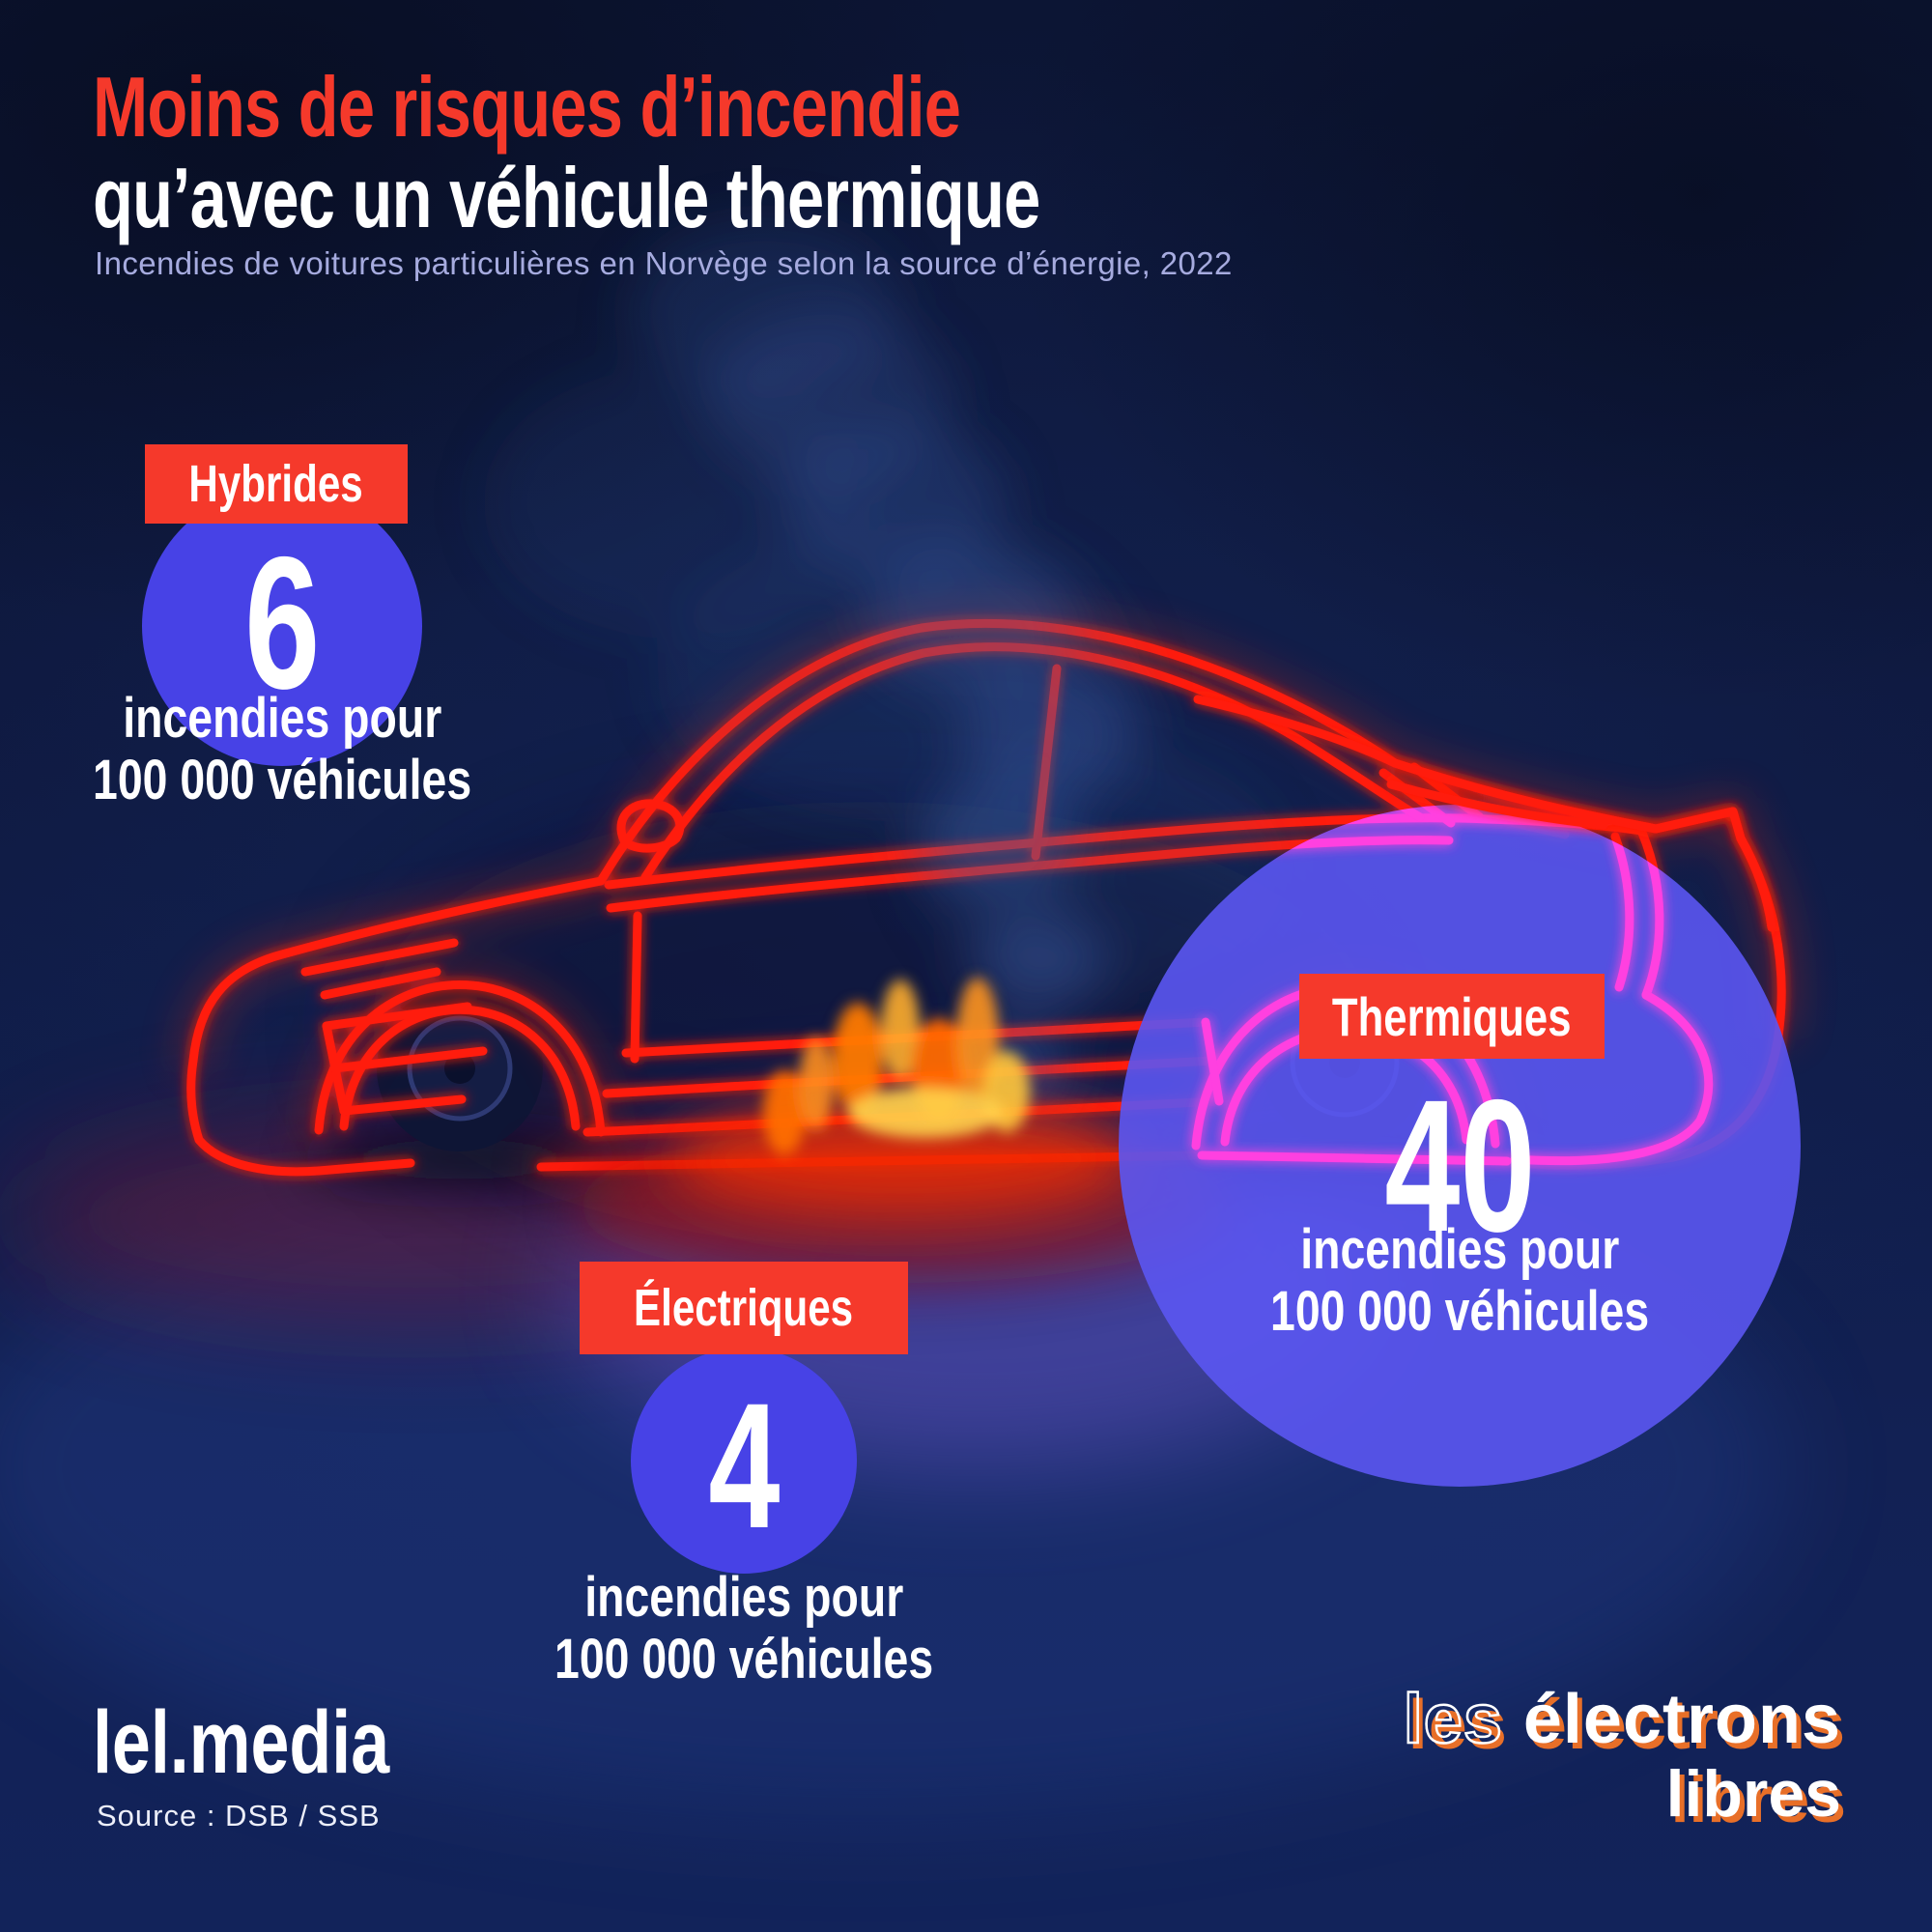 The width and height of the screenshot is (1932, 1932). I want to click on thermiques-bubble-fill, so click(1460, 1146).